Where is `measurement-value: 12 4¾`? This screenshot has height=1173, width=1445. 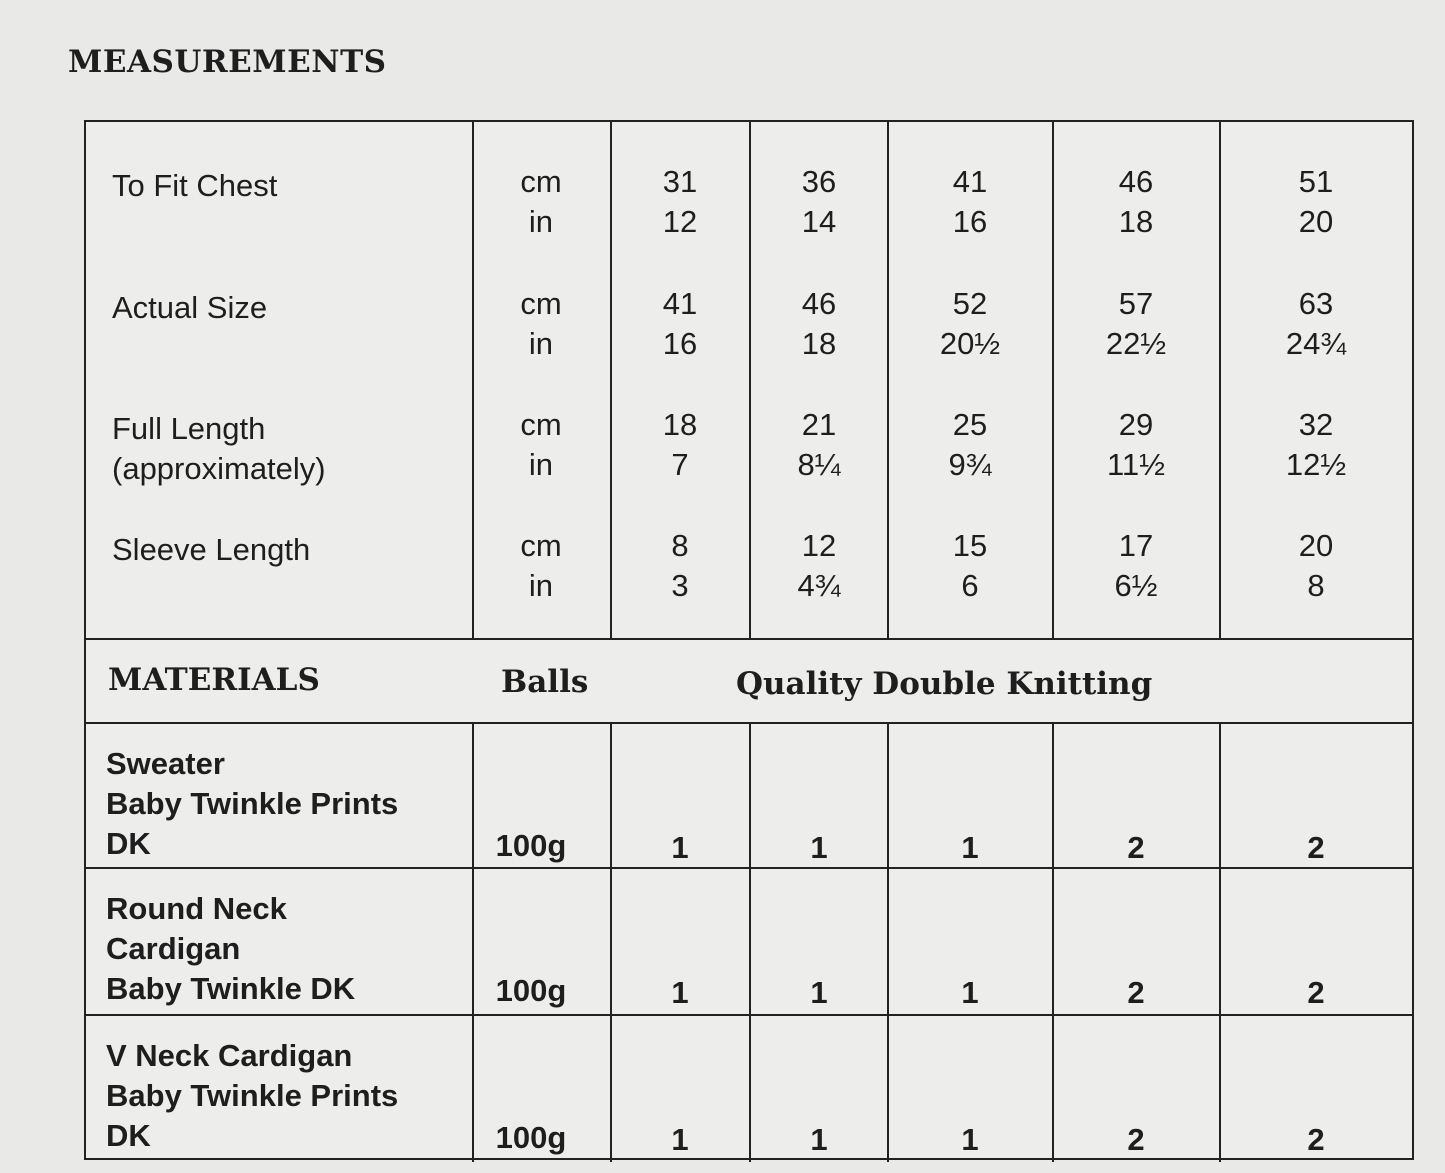
measurement-value: 12 4¾ is located at coordinates (819, 565).